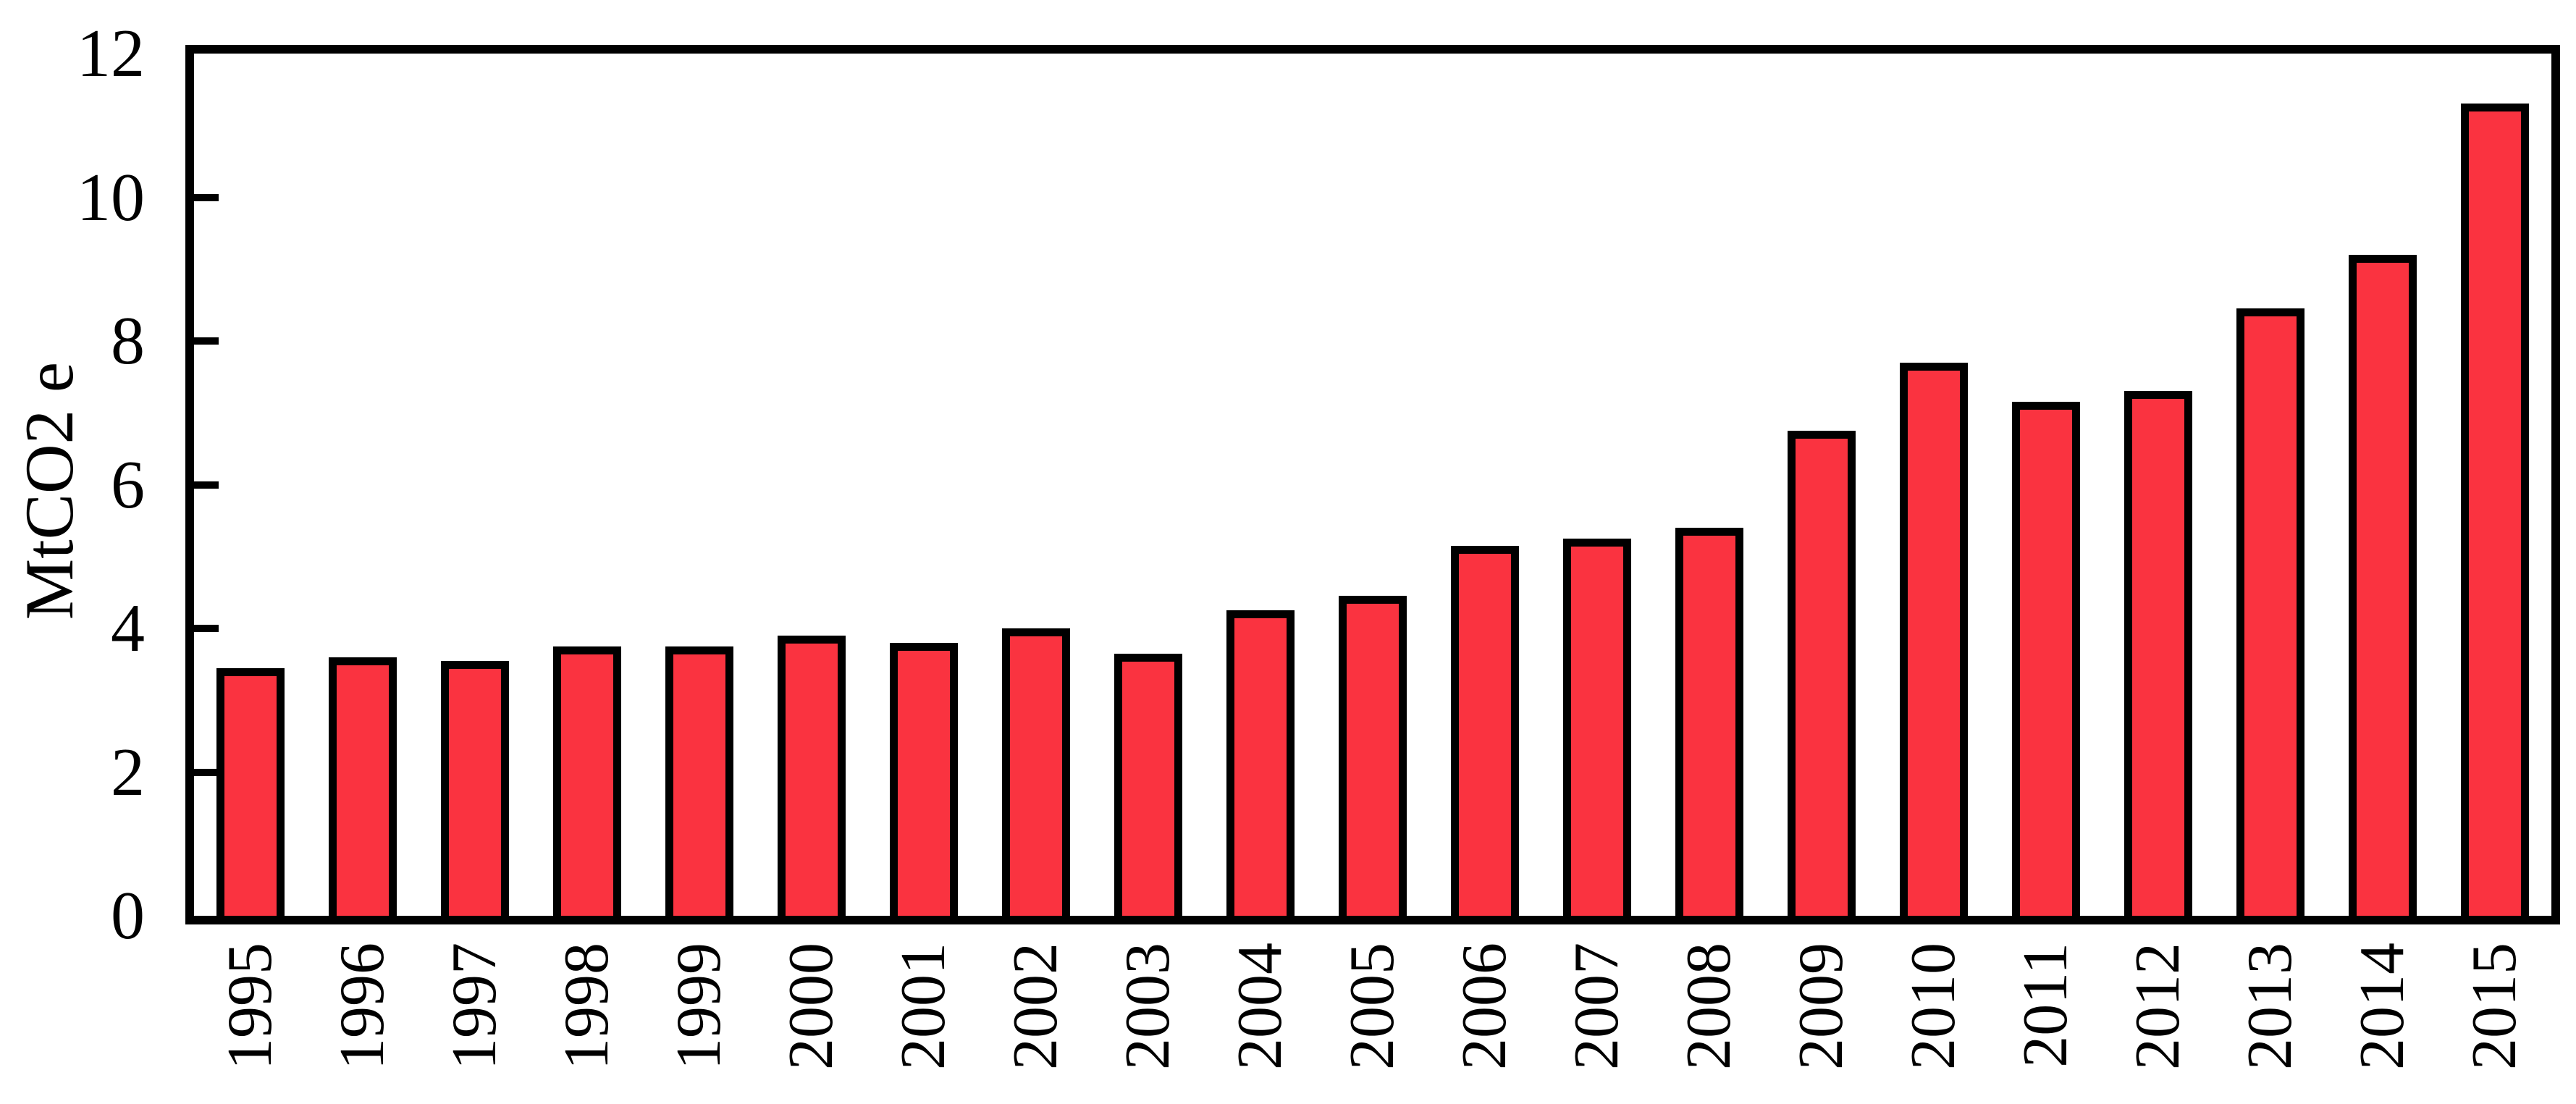 The image size is (2576, 1104). Describe the element at coordinates (699, 781) in the screenshot. I see `bar-1999` at that location.